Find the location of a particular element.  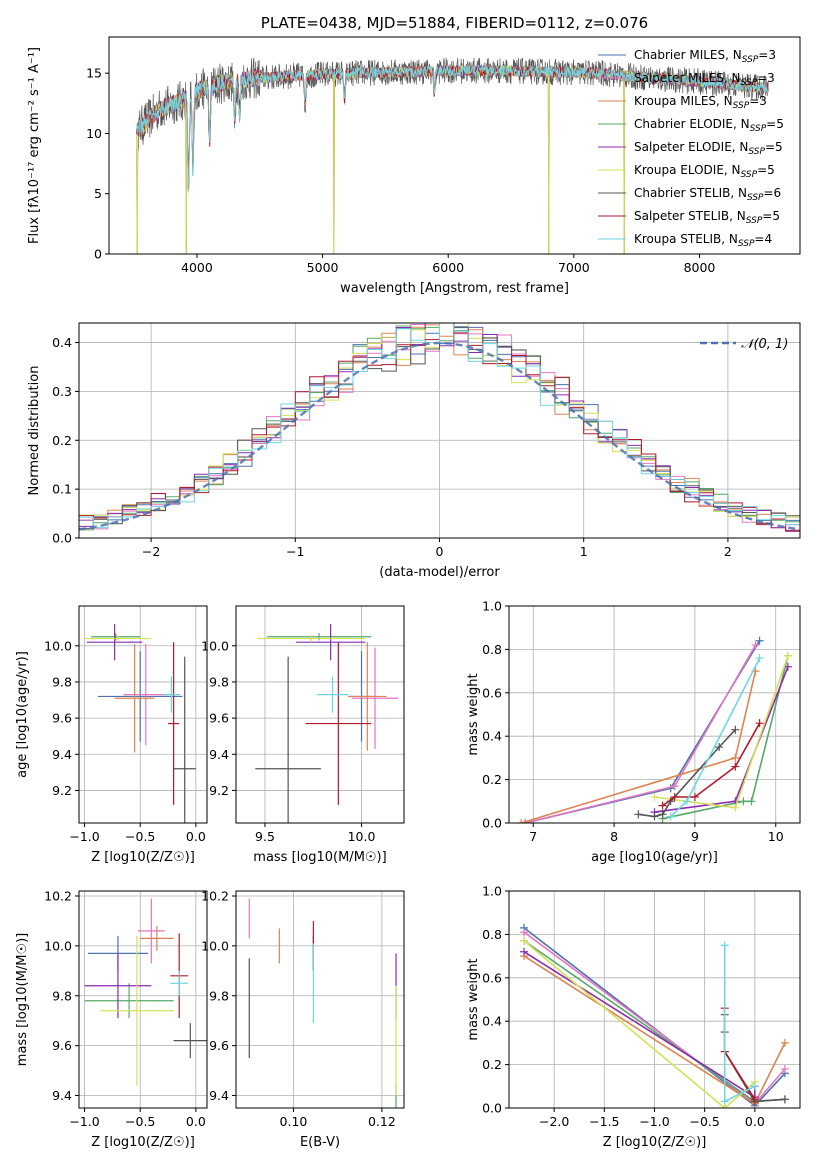

age_vs_mass-ytick-label: 10.0 is located at coordinates (215, 645).